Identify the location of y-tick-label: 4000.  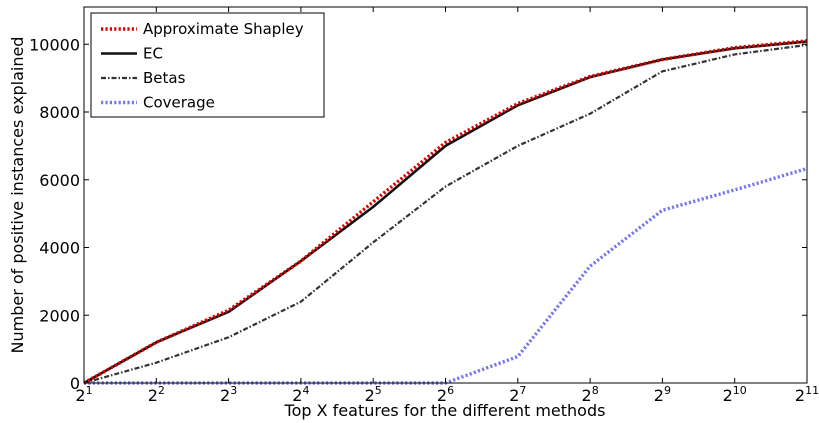
(59, 248).